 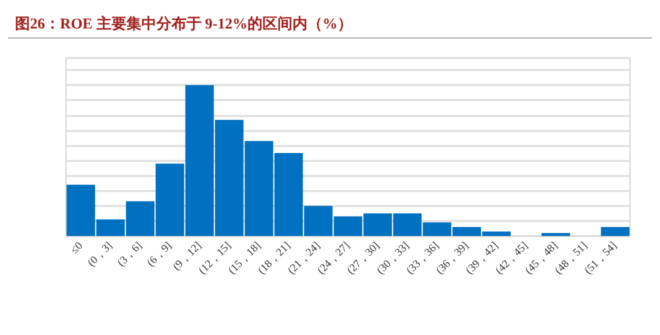 I want to click on x-tick-label: ≤0, so click(x=77, y=247).